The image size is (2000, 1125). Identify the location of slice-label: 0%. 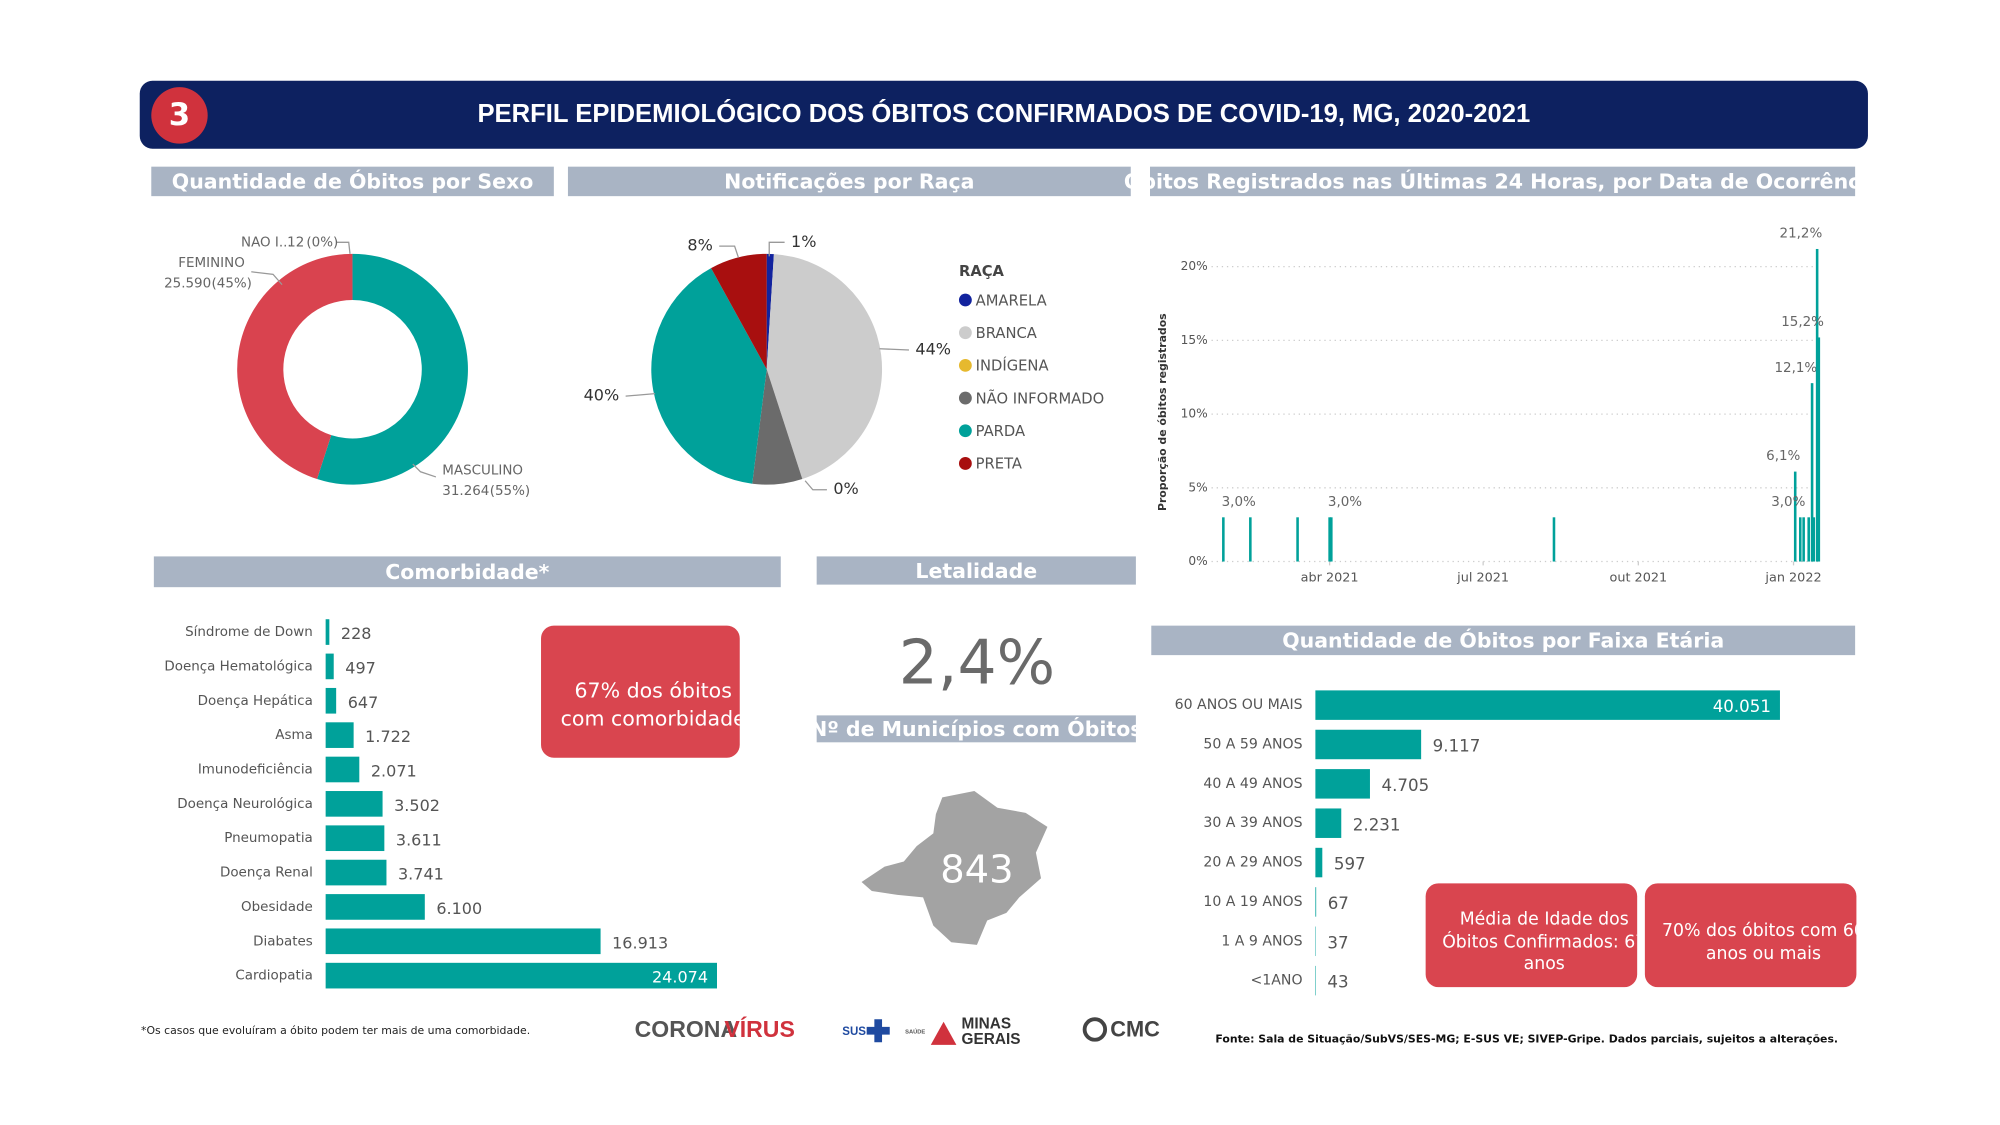
(845, 488).